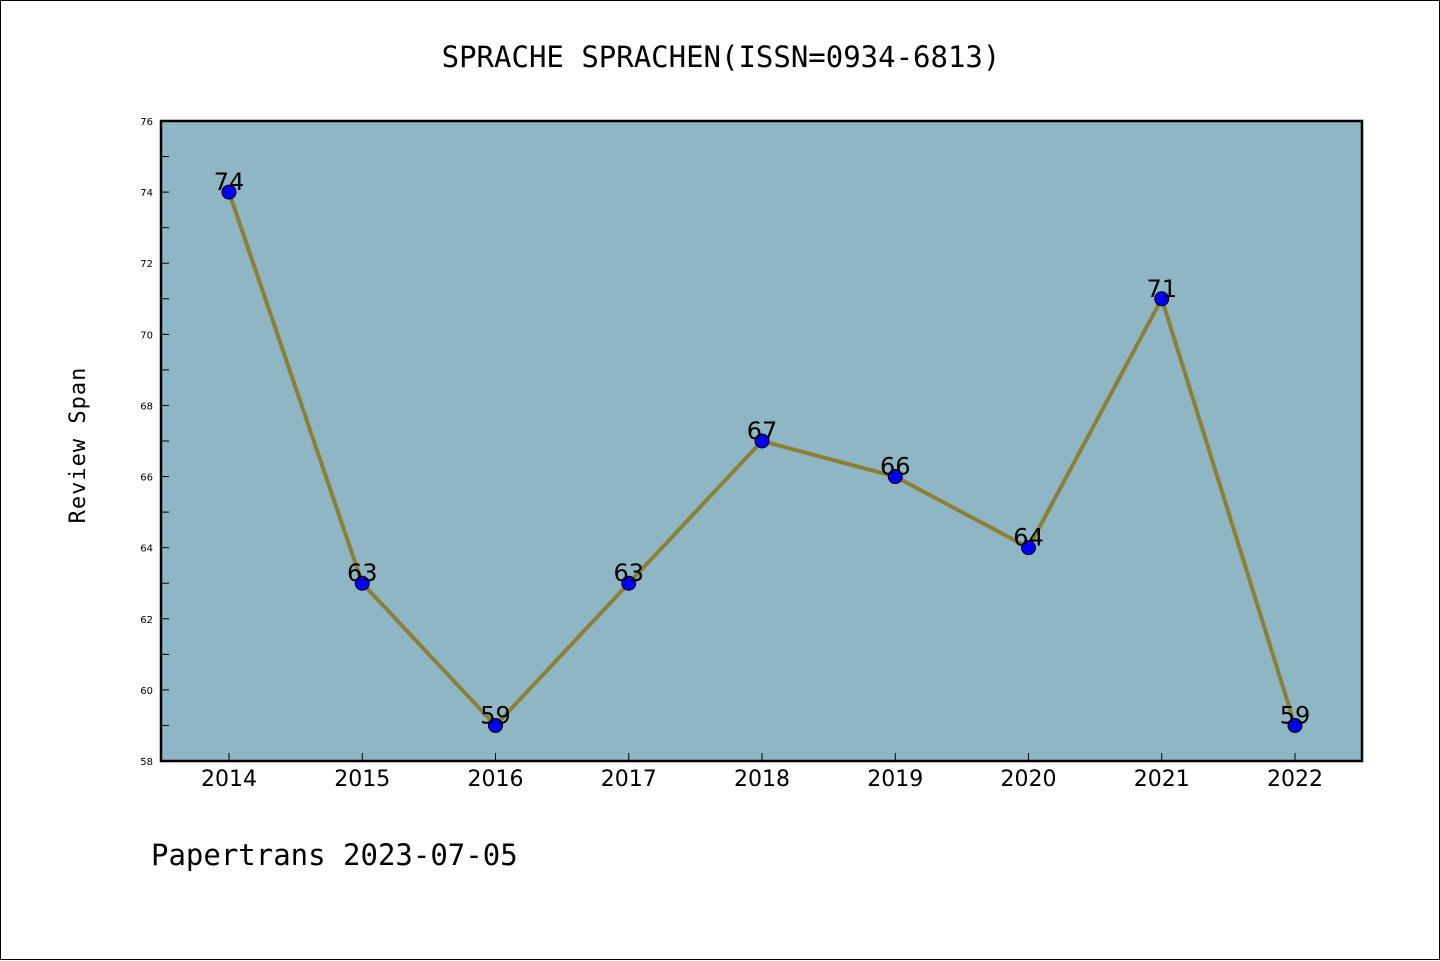 The image size is (1440, 961). I want to click on x-tick-label: 2017, so click(629, 779).